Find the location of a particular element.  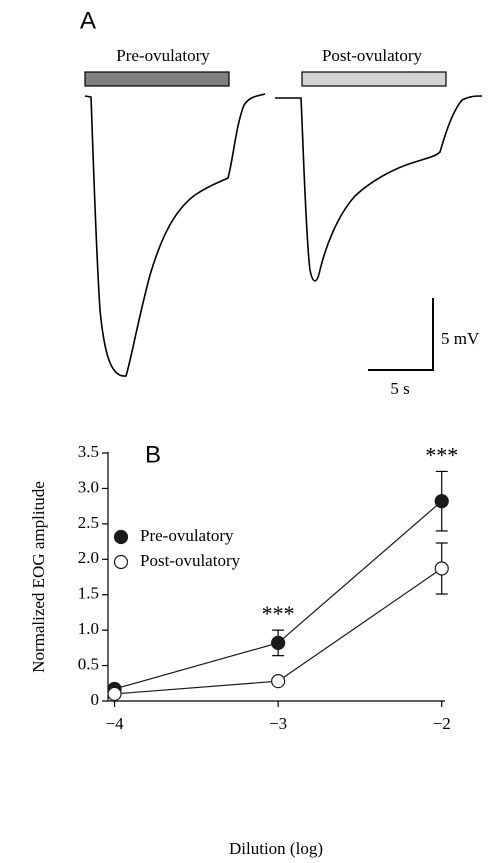

y-tick-label: 1.0 is located at coordinates (88, 628).